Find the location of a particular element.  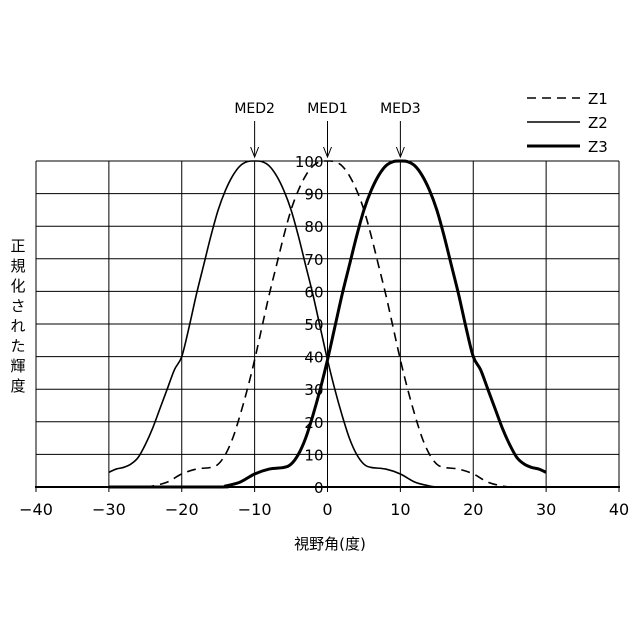

y-axis-title-char: れ is located at coordinates (18, 326).